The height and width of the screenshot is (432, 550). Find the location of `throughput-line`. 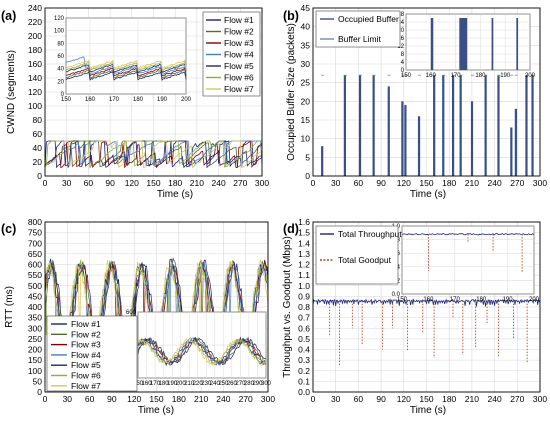

throughput-line is located at coordinates (426, 302).